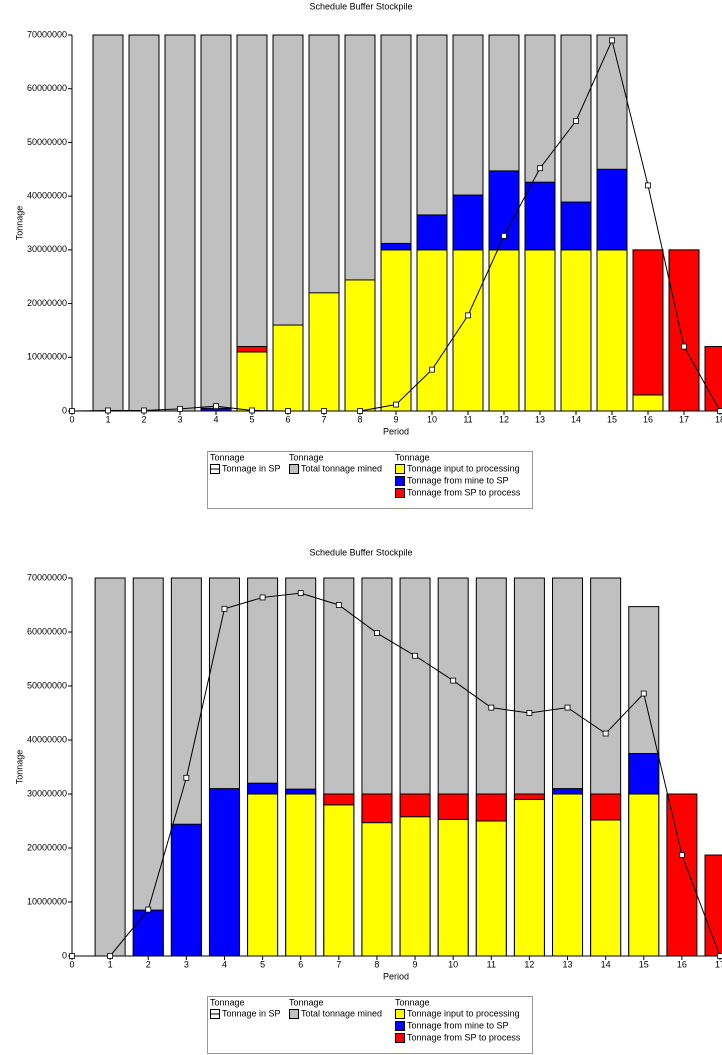  Describe the element at coordinates (47, 34) in the screenshot. I see `y-tick-label: 70000000` at that location.